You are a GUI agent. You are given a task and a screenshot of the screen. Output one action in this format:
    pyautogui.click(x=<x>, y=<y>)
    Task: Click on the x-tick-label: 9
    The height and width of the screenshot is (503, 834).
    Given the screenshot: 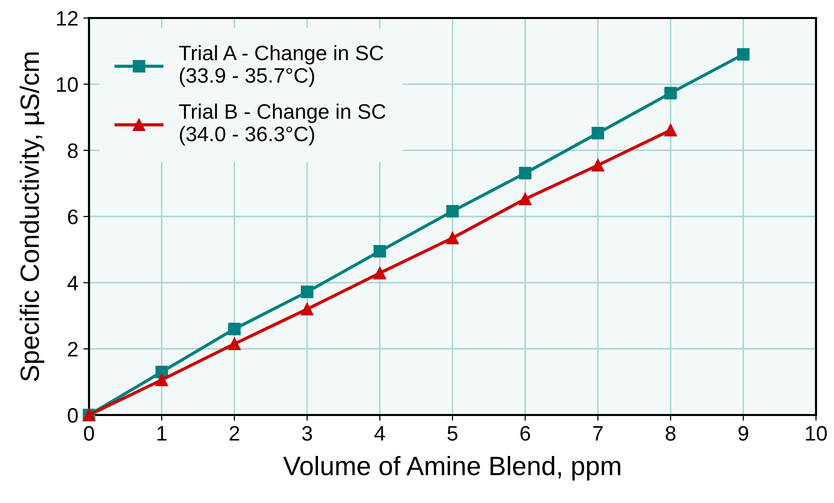 What is the action you would take?
    pyautogui.click(x=743, y=433)
    